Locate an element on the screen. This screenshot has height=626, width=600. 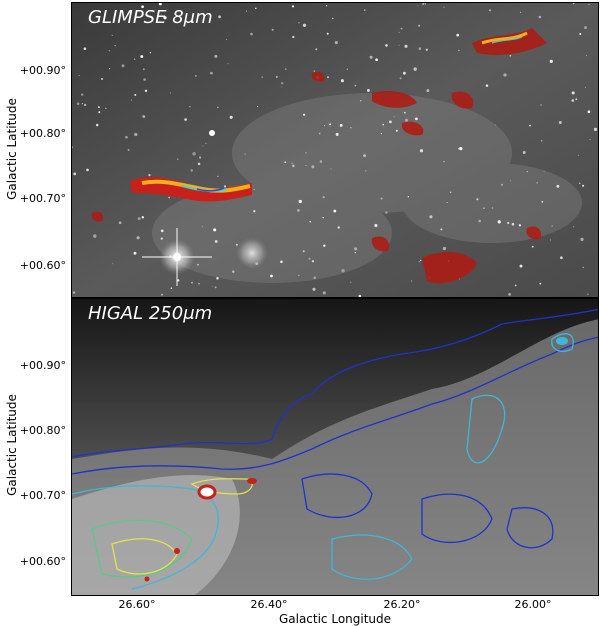
x-tick: 26.00° is located at coordinates (533, 604).